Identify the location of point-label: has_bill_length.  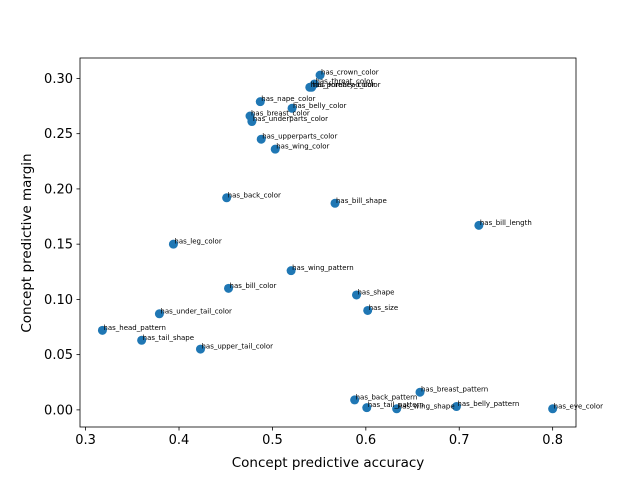
(506, 223).